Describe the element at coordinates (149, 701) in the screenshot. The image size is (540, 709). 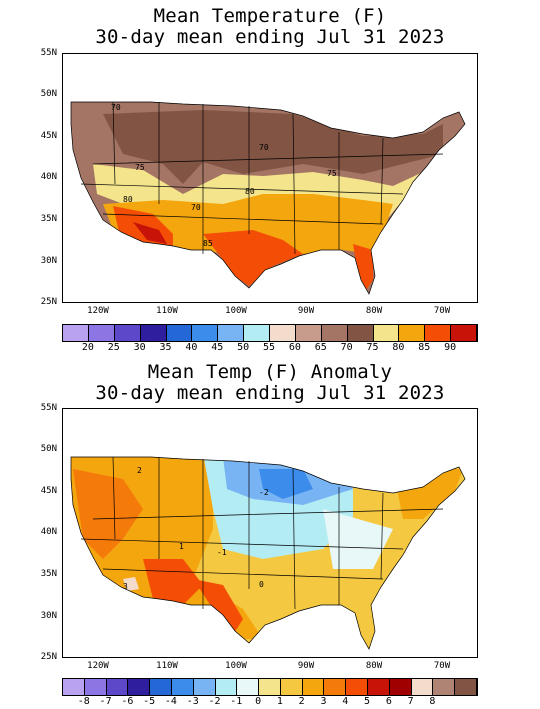
I see `colorbar-label: -5` at that location.